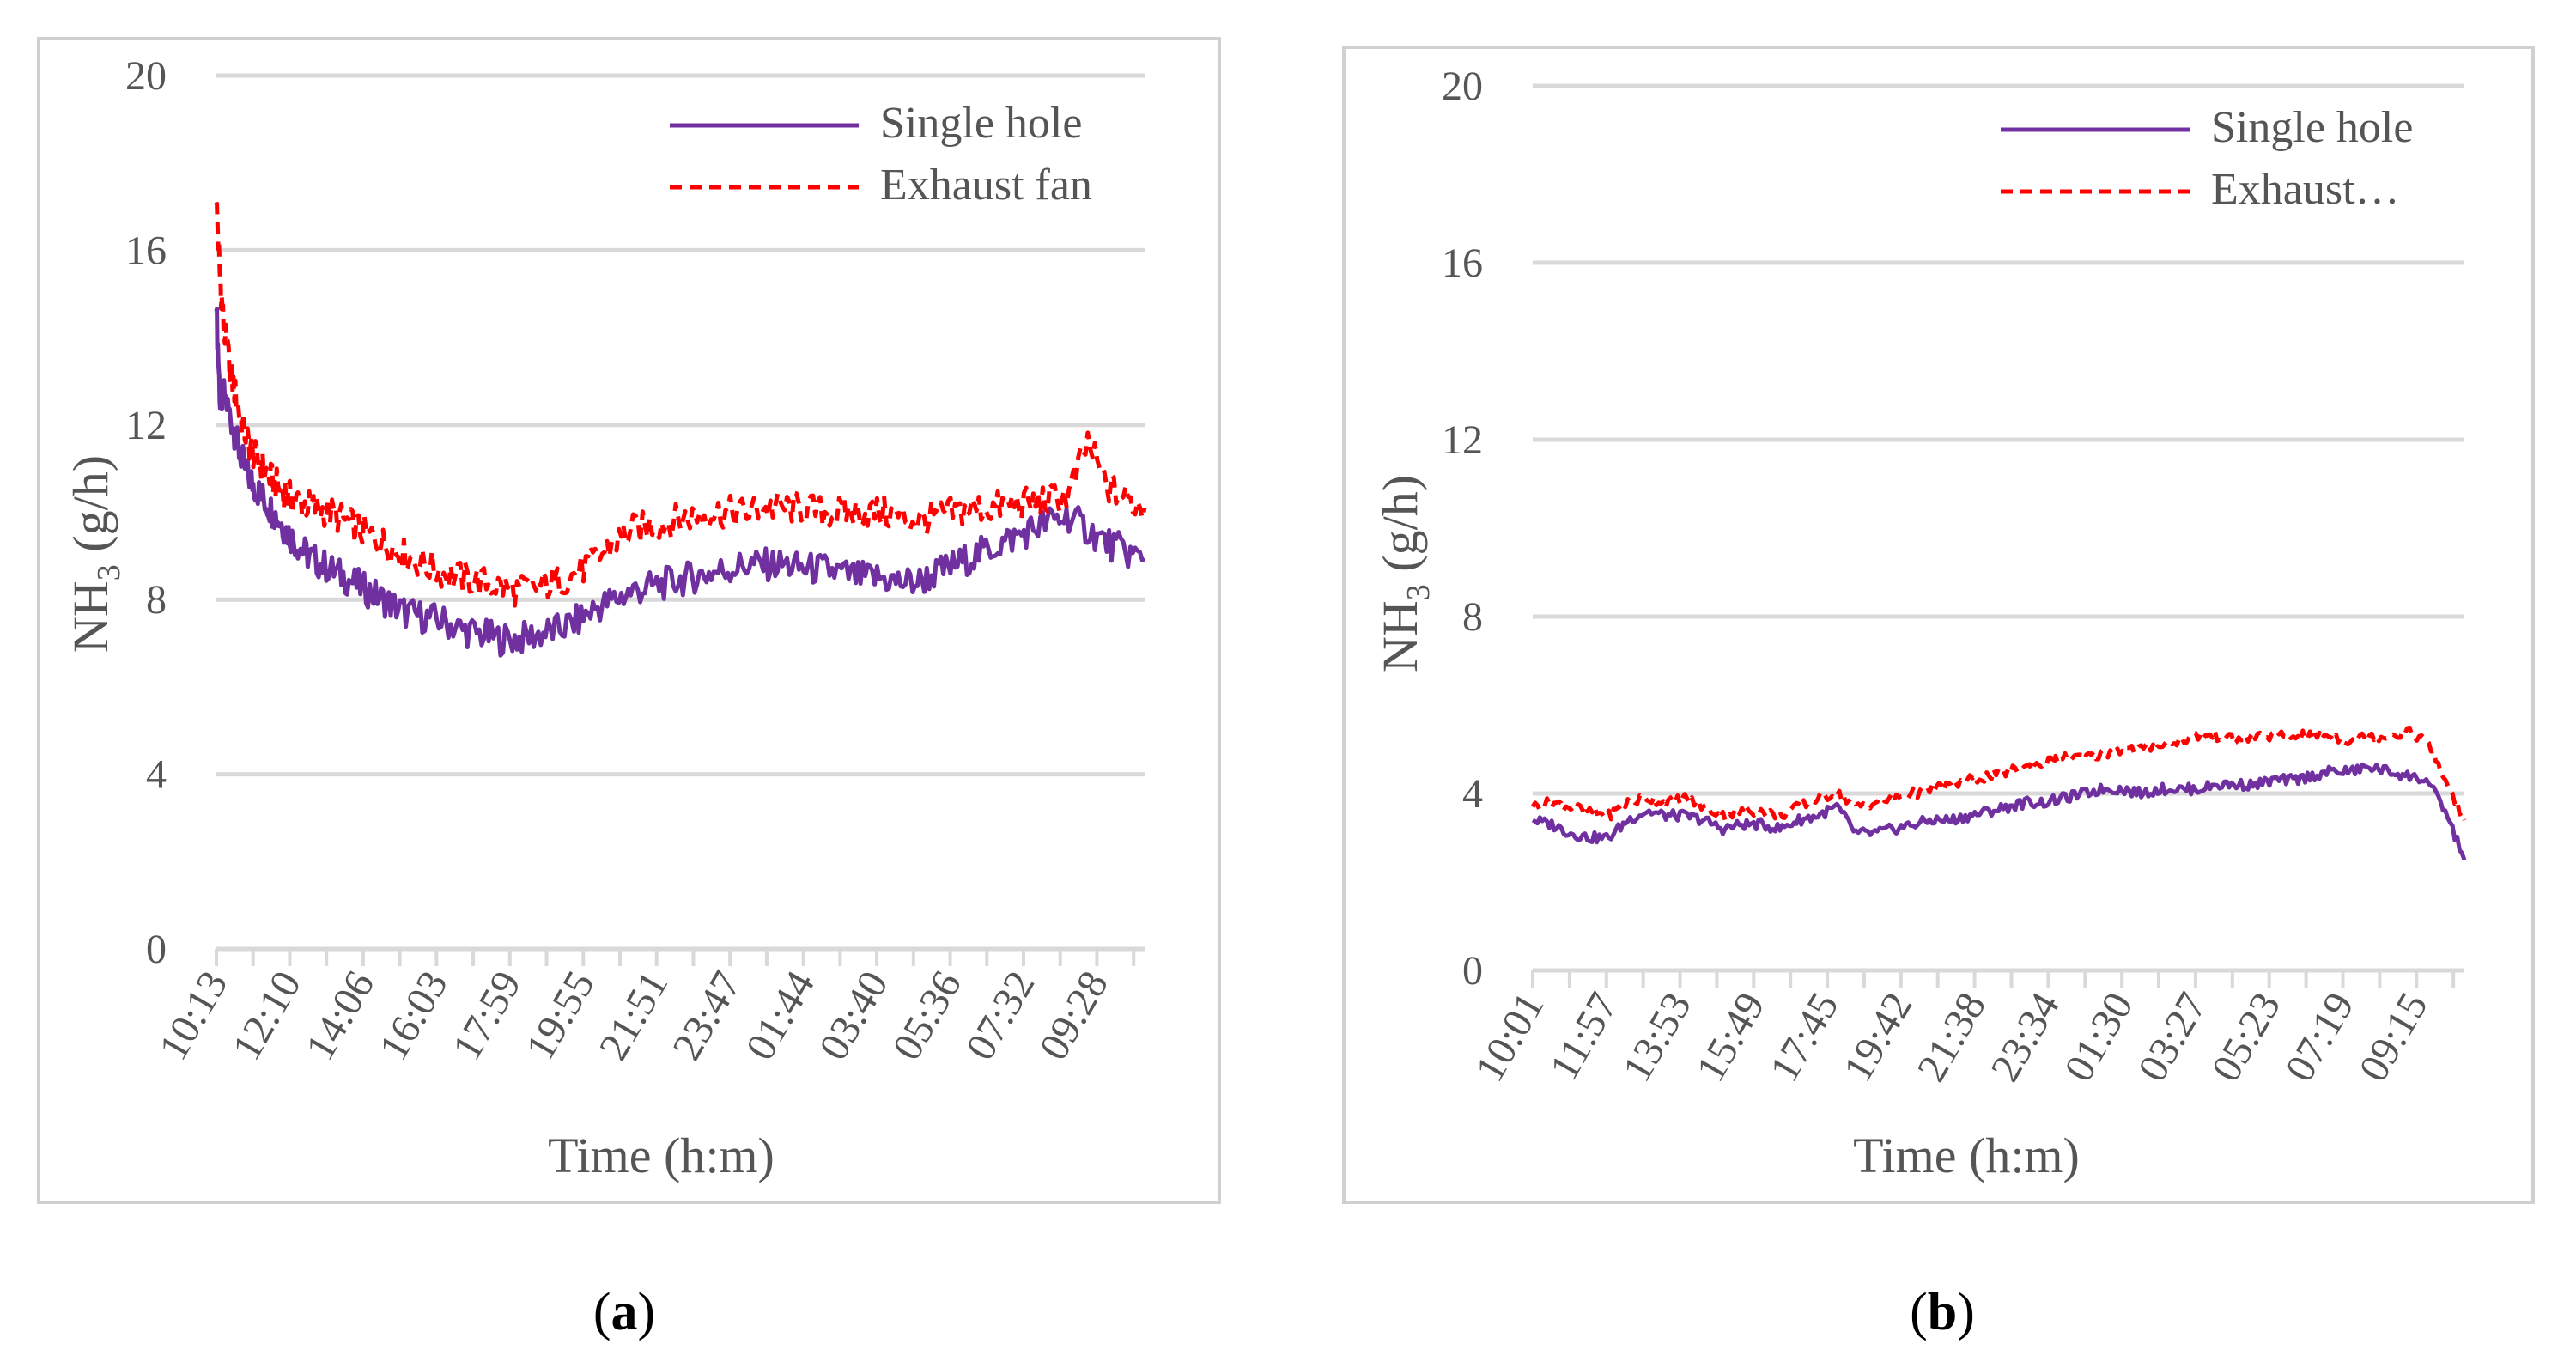 This screenshot has width=2576, height=1362. I want to click on caption-b-letter: b, so click(1943, 1312).